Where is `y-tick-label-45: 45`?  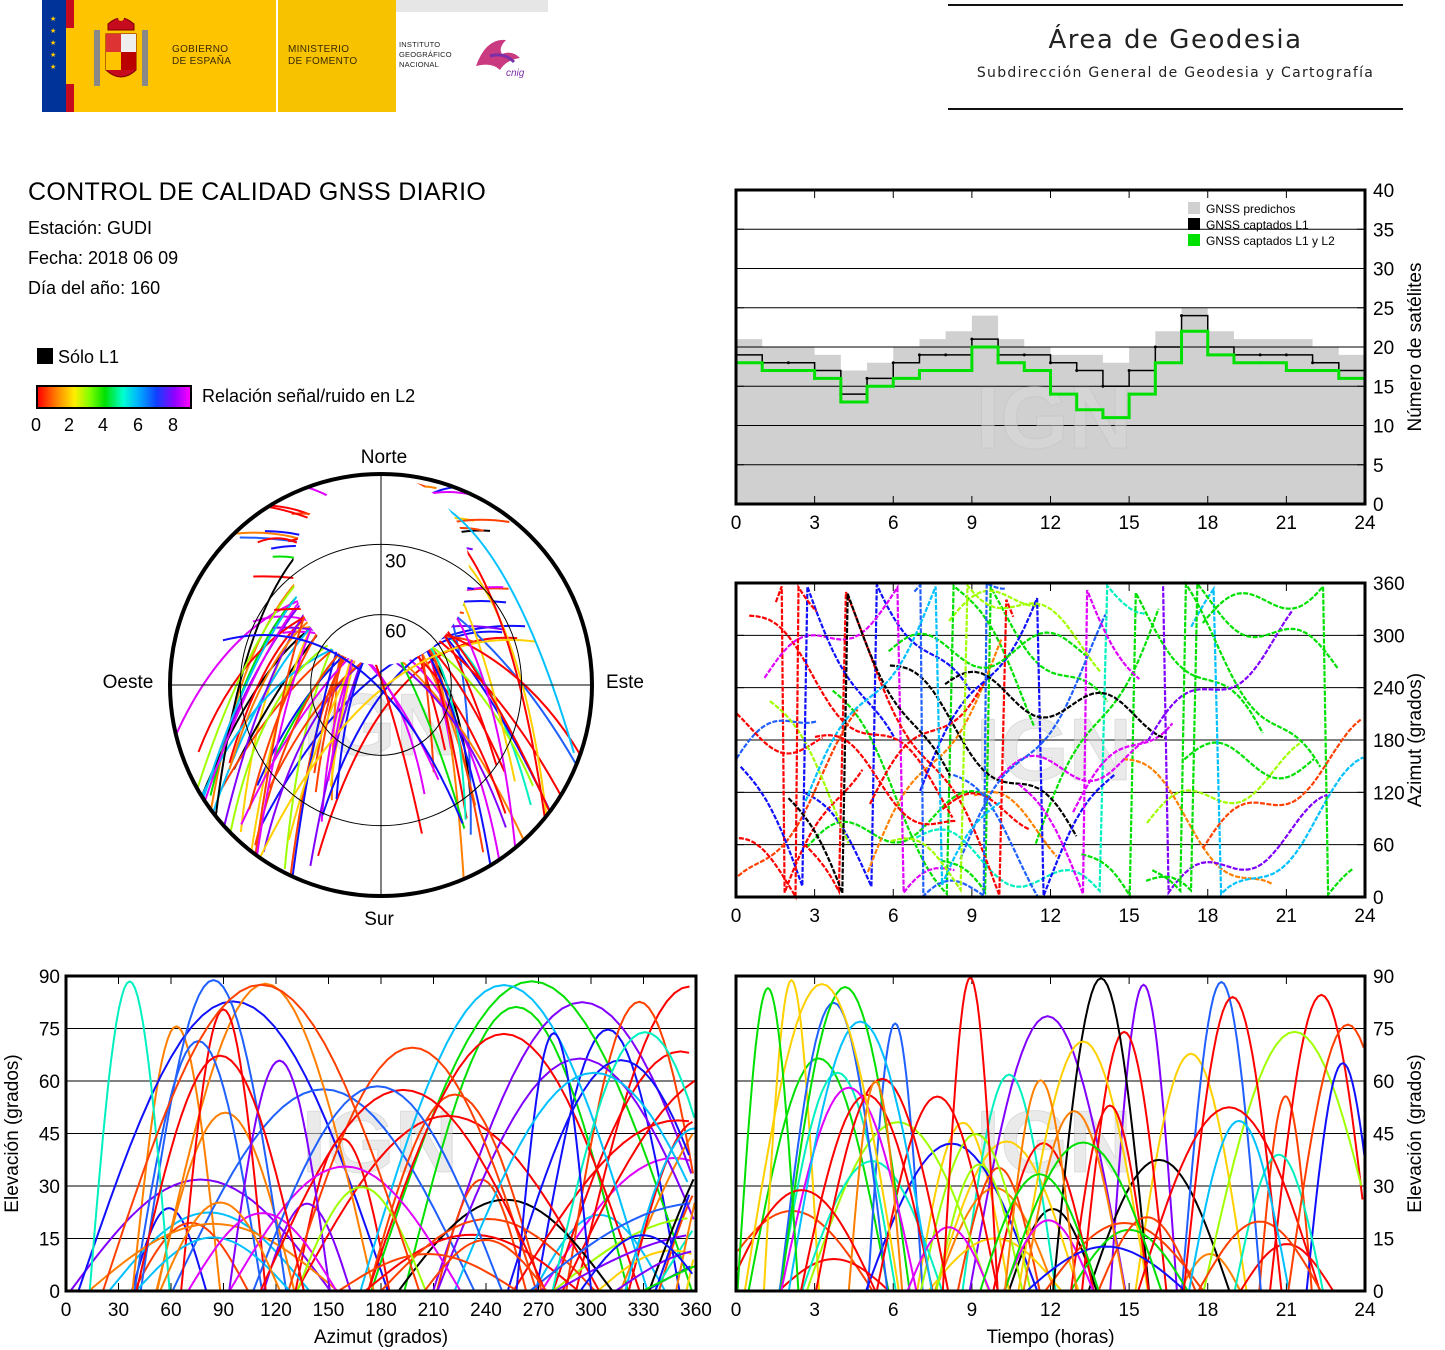 y-tick-label-45: 45 is located at coordinates (1383, 1135).